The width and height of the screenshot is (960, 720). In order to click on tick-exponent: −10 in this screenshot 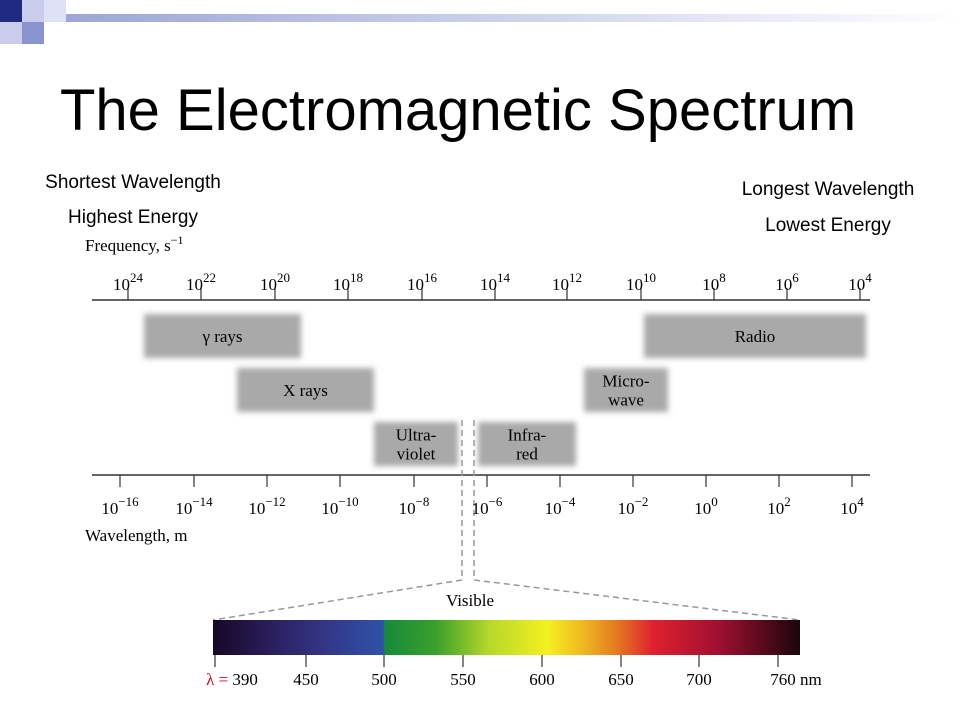, I will do `click(348, 501)`.